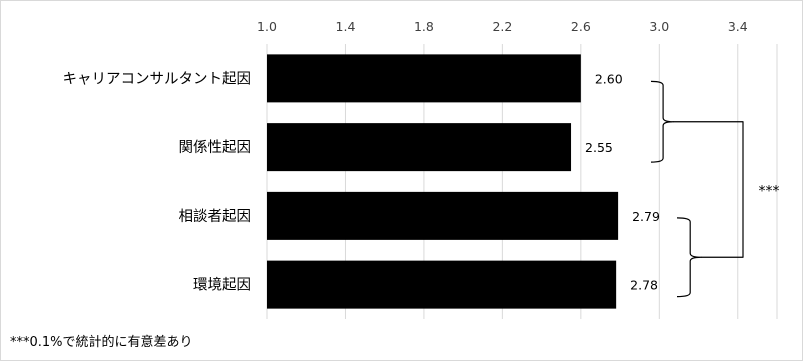 The height and width of the screenshot is (363, 804). Describe the element at coordinates (609, 78) in the screenshot. I see `data-label: 2.60` at that location.